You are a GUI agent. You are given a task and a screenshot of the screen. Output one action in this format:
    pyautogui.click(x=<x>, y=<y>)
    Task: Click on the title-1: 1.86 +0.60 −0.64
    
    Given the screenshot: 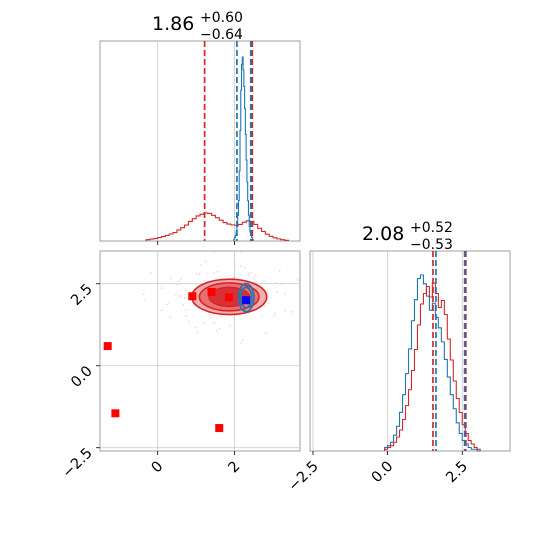 What is the action you would take?
    pyautogui.click(x=197, y=26)
    